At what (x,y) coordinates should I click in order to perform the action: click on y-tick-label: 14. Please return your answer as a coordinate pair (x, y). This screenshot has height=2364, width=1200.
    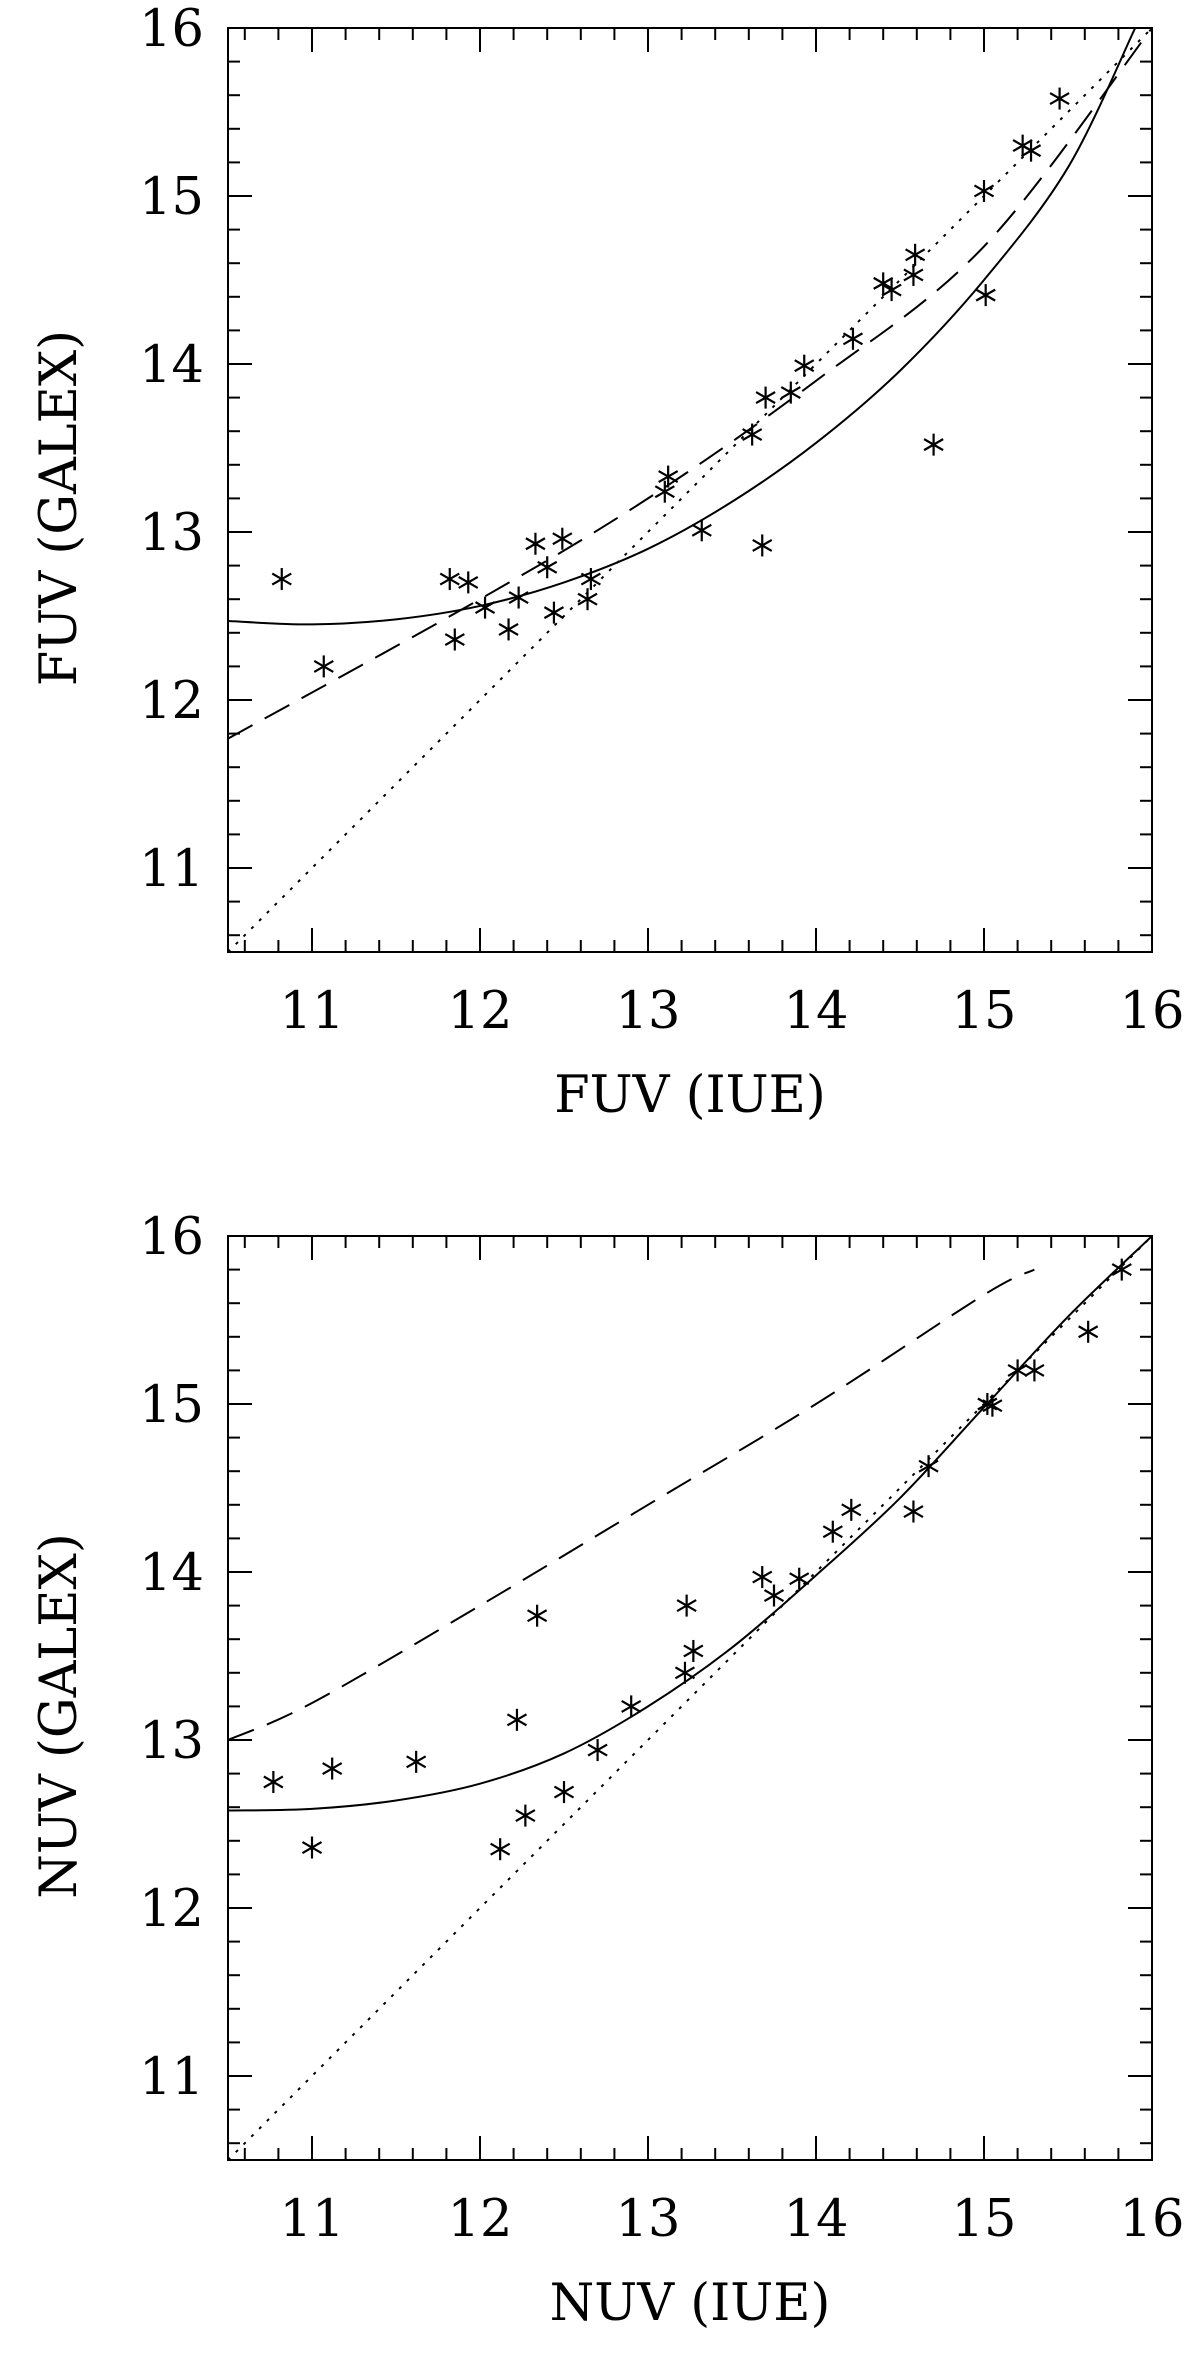
    Looking at the image, I should click on (171, 365).